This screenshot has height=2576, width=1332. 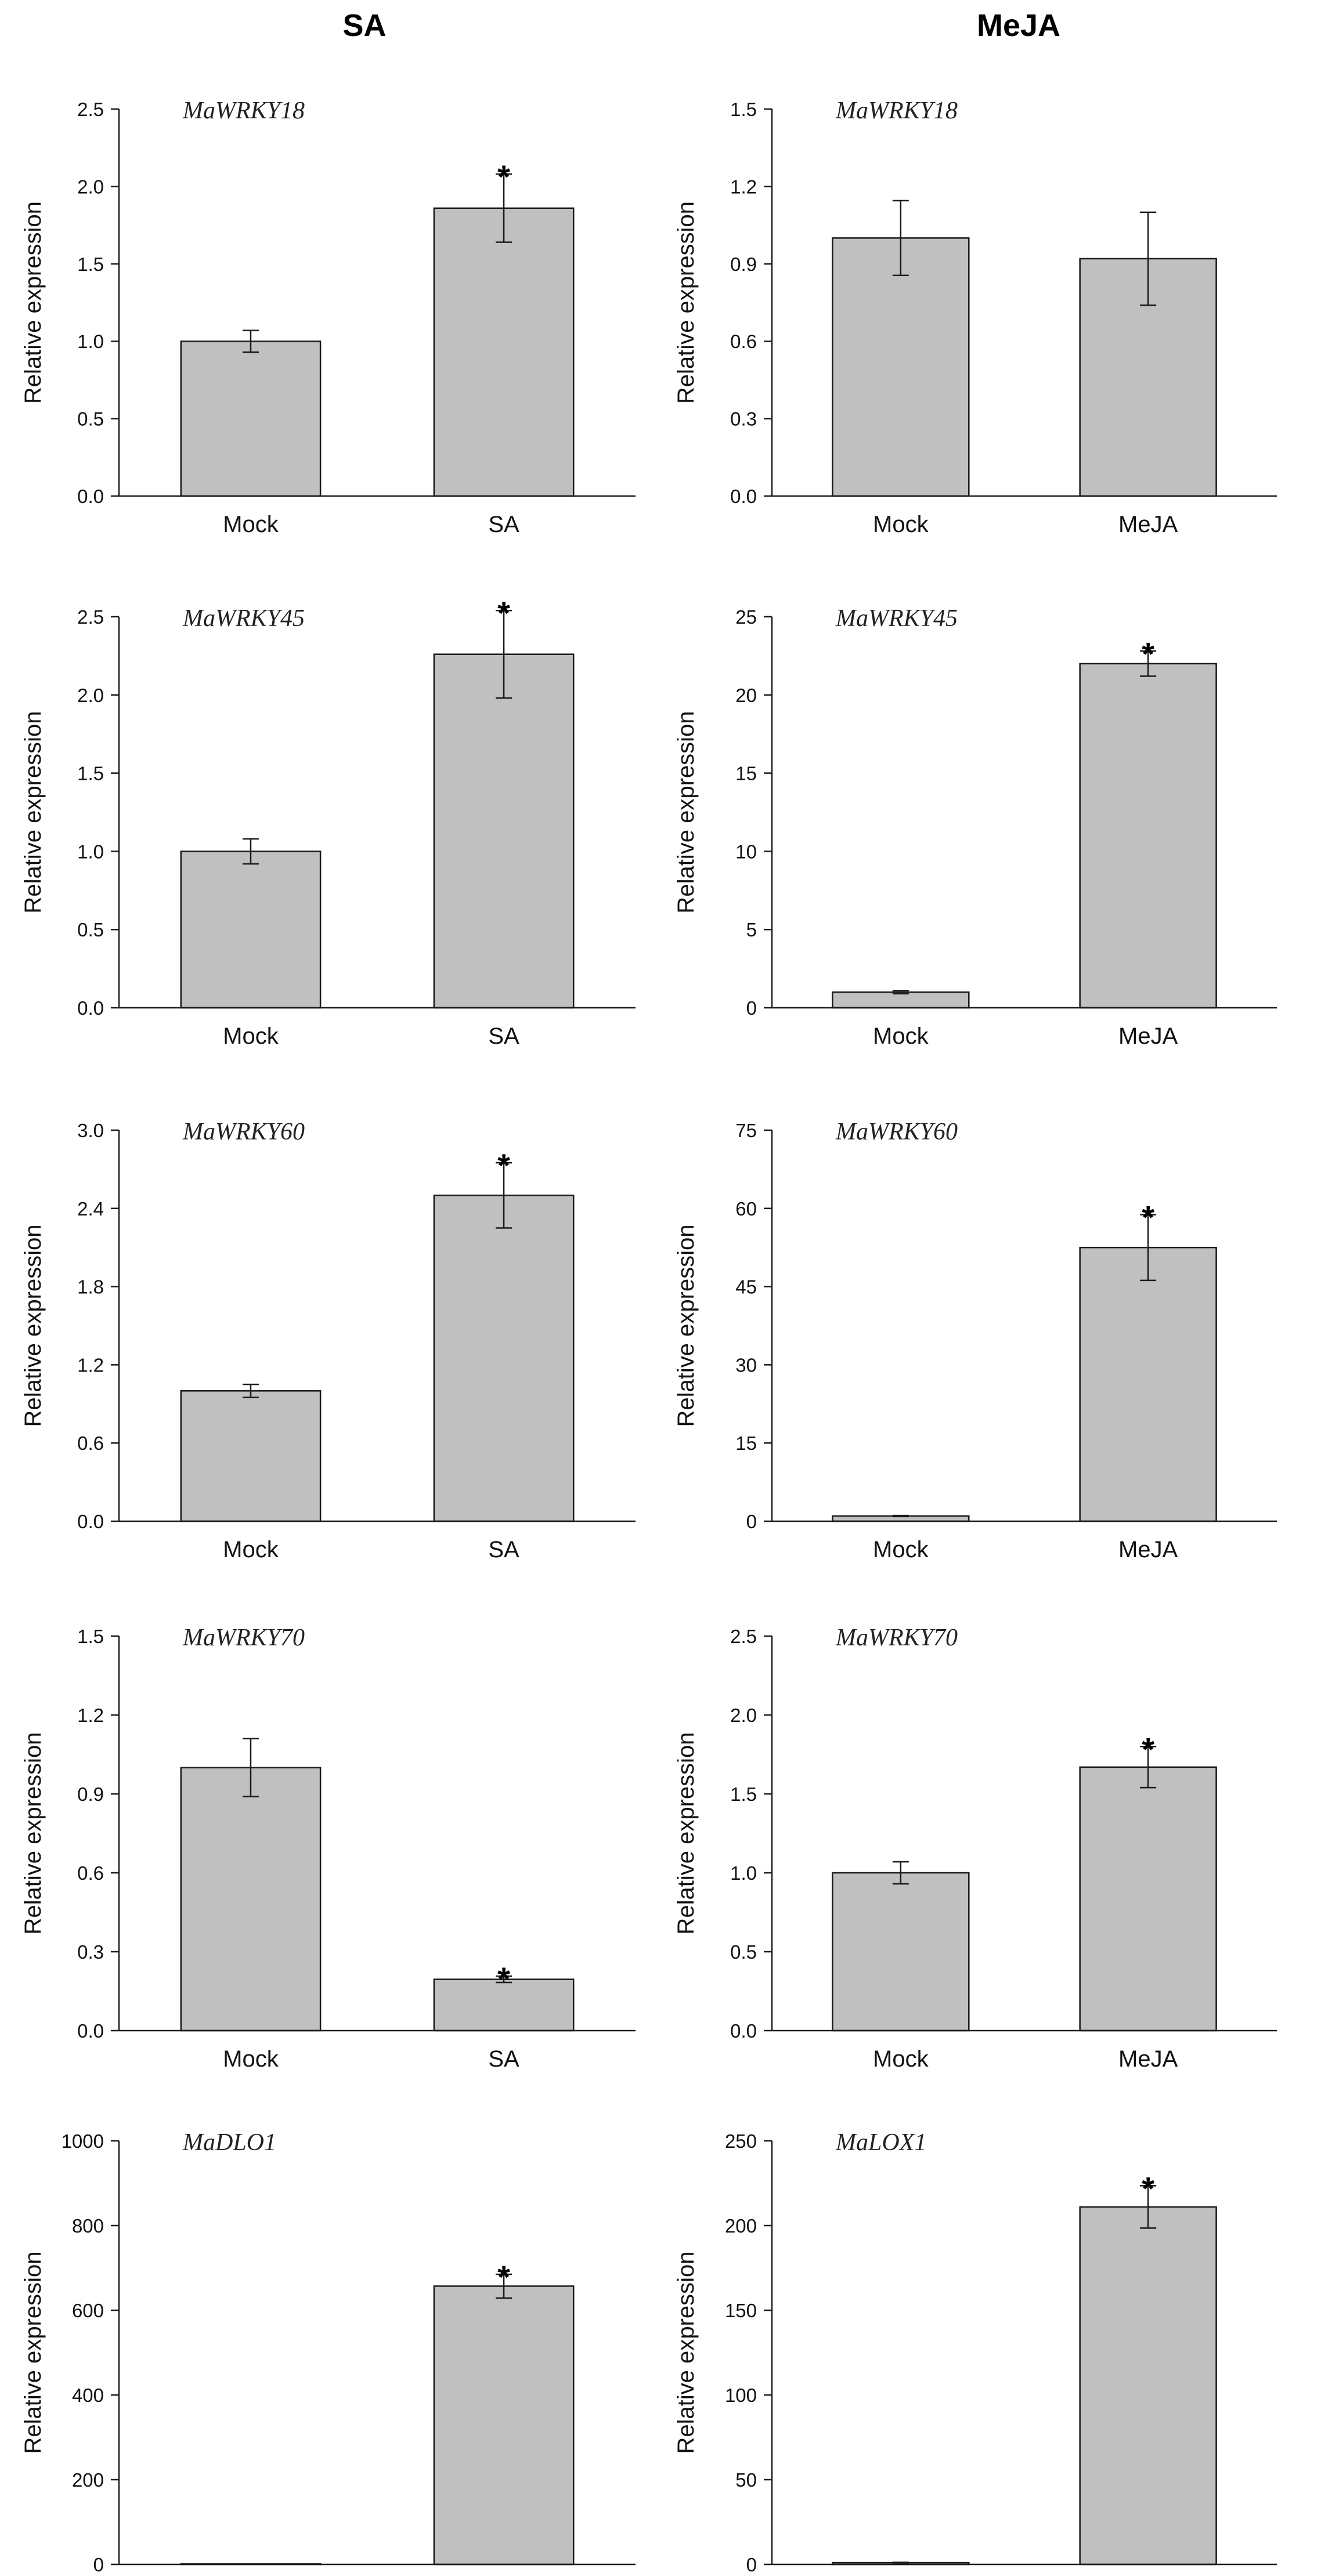 I want to click on y-tick-label: 250, so click(x=741, y=2141).